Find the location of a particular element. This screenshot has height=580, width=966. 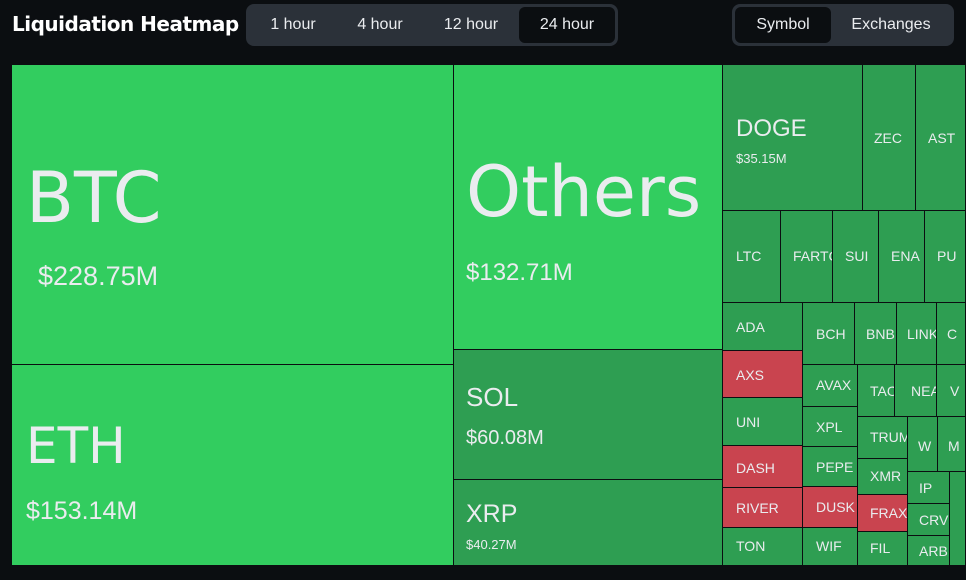

tile-symbol: LINK is located at coordinates (922, 334).